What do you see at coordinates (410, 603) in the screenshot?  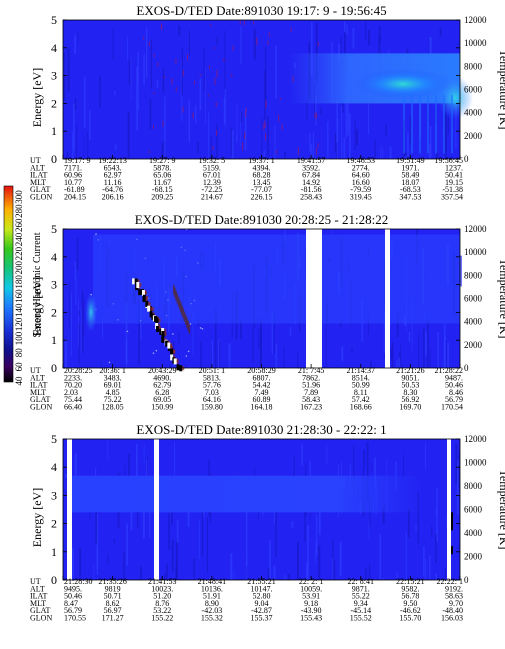 I see `table-cell: 9.50` at bounding box center [410, 603].